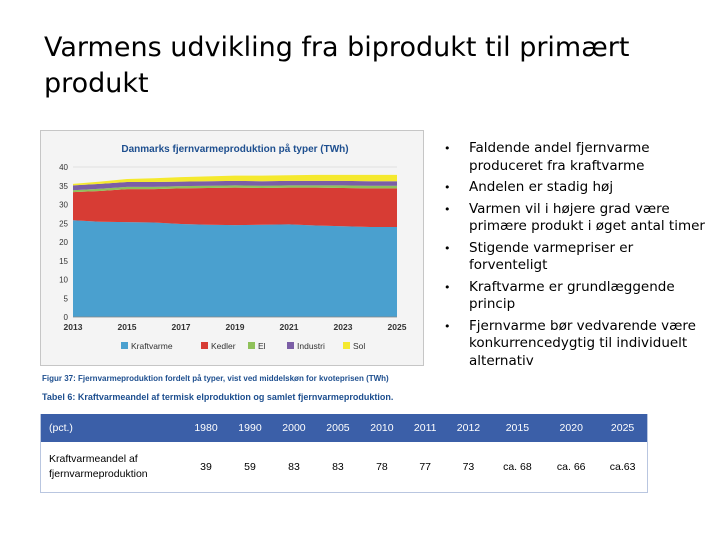 This screenshot has width=720, height=540. I want to click on x-tick-label: 2025, so click(397, 327).